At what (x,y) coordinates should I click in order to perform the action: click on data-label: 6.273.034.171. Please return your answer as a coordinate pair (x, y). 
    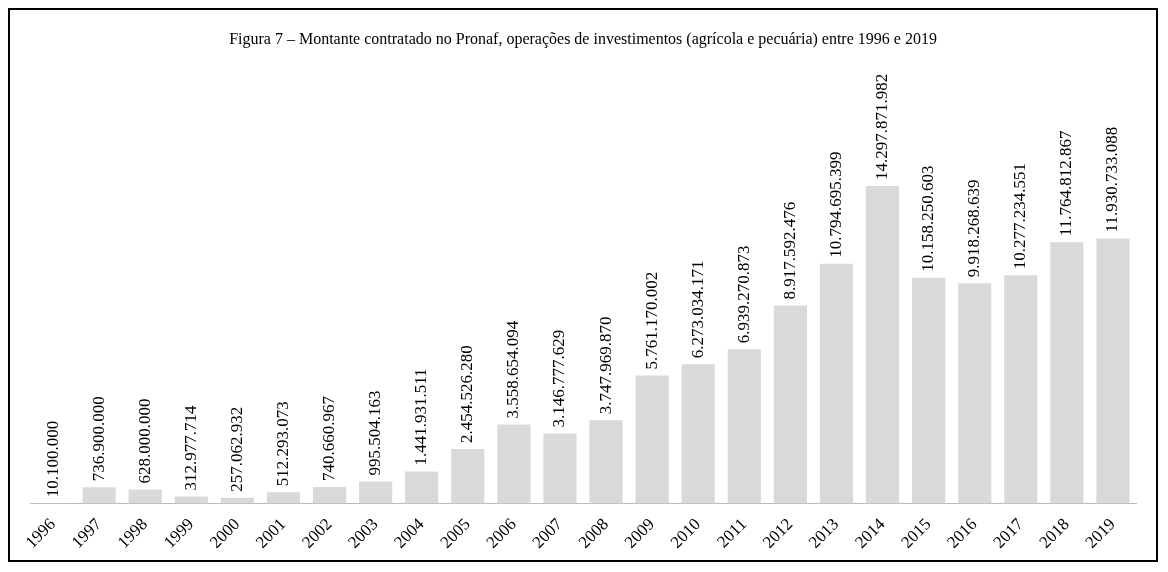
    Looking at the image, I should click on (697, 309).